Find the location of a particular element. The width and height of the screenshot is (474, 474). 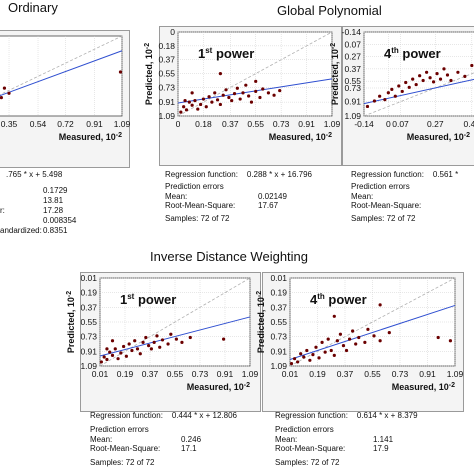

tick-x-gp1-4: 0.73 is located at coordinates (281, 124).